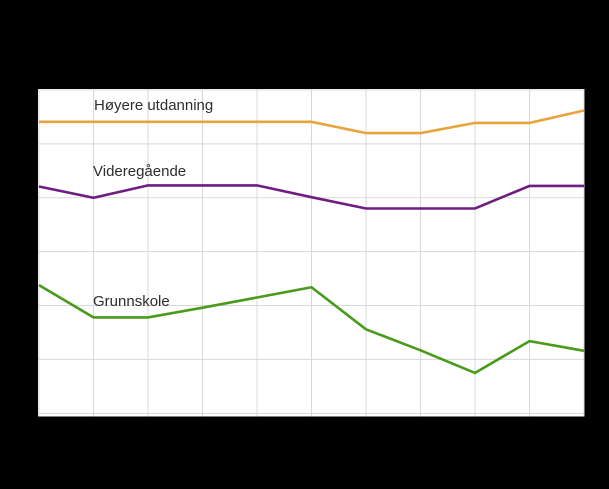 The width and height of the screenshot is (609, 489). Describe the element at coordinates (311, 197) in the screenshot. I see `series-line-videreg-ende` at that location.